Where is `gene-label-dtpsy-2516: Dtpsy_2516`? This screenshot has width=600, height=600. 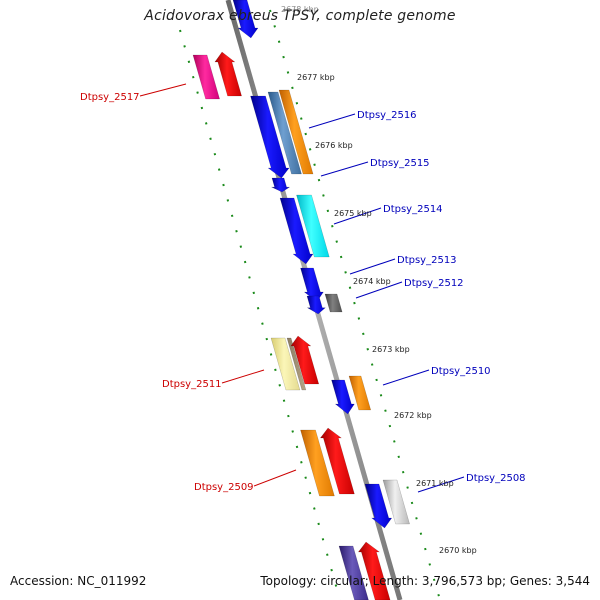
gene-label-dtpsy-2516: Dtpsy_2516 is located at coordinates (387, 115).